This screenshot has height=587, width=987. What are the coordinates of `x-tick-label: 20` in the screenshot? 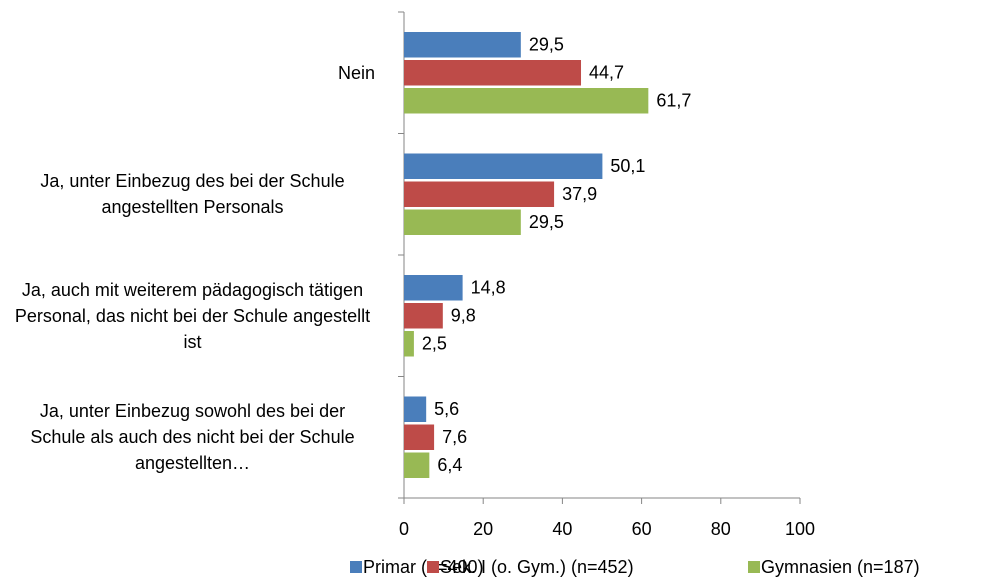 It's located at (483, 529).